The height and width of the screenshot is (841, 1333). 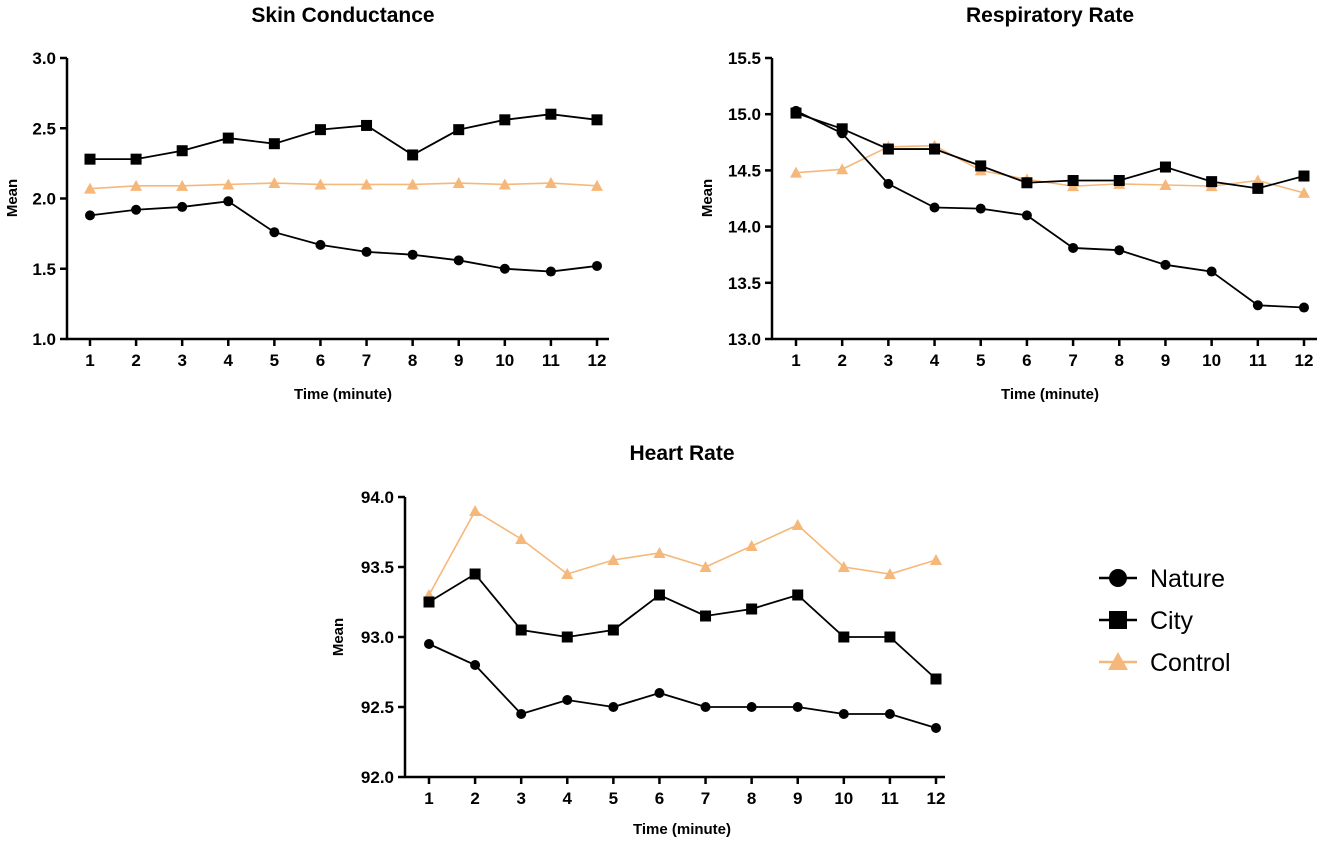 I want to click on y-tick-label: 2.0, so click(x=44, y=199).